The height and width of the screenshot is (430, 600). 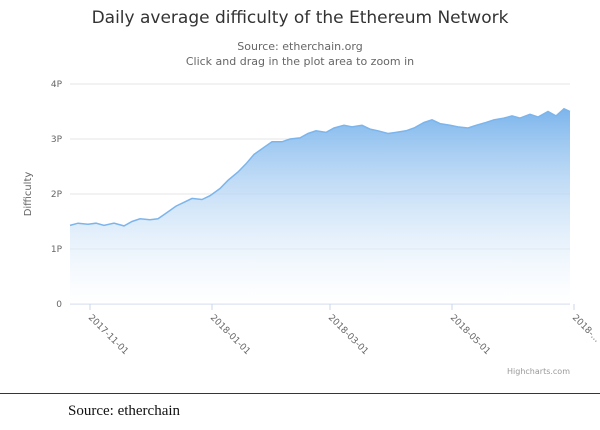 I want to click on y-tick-label: 2P, so click(x=57, y=195).